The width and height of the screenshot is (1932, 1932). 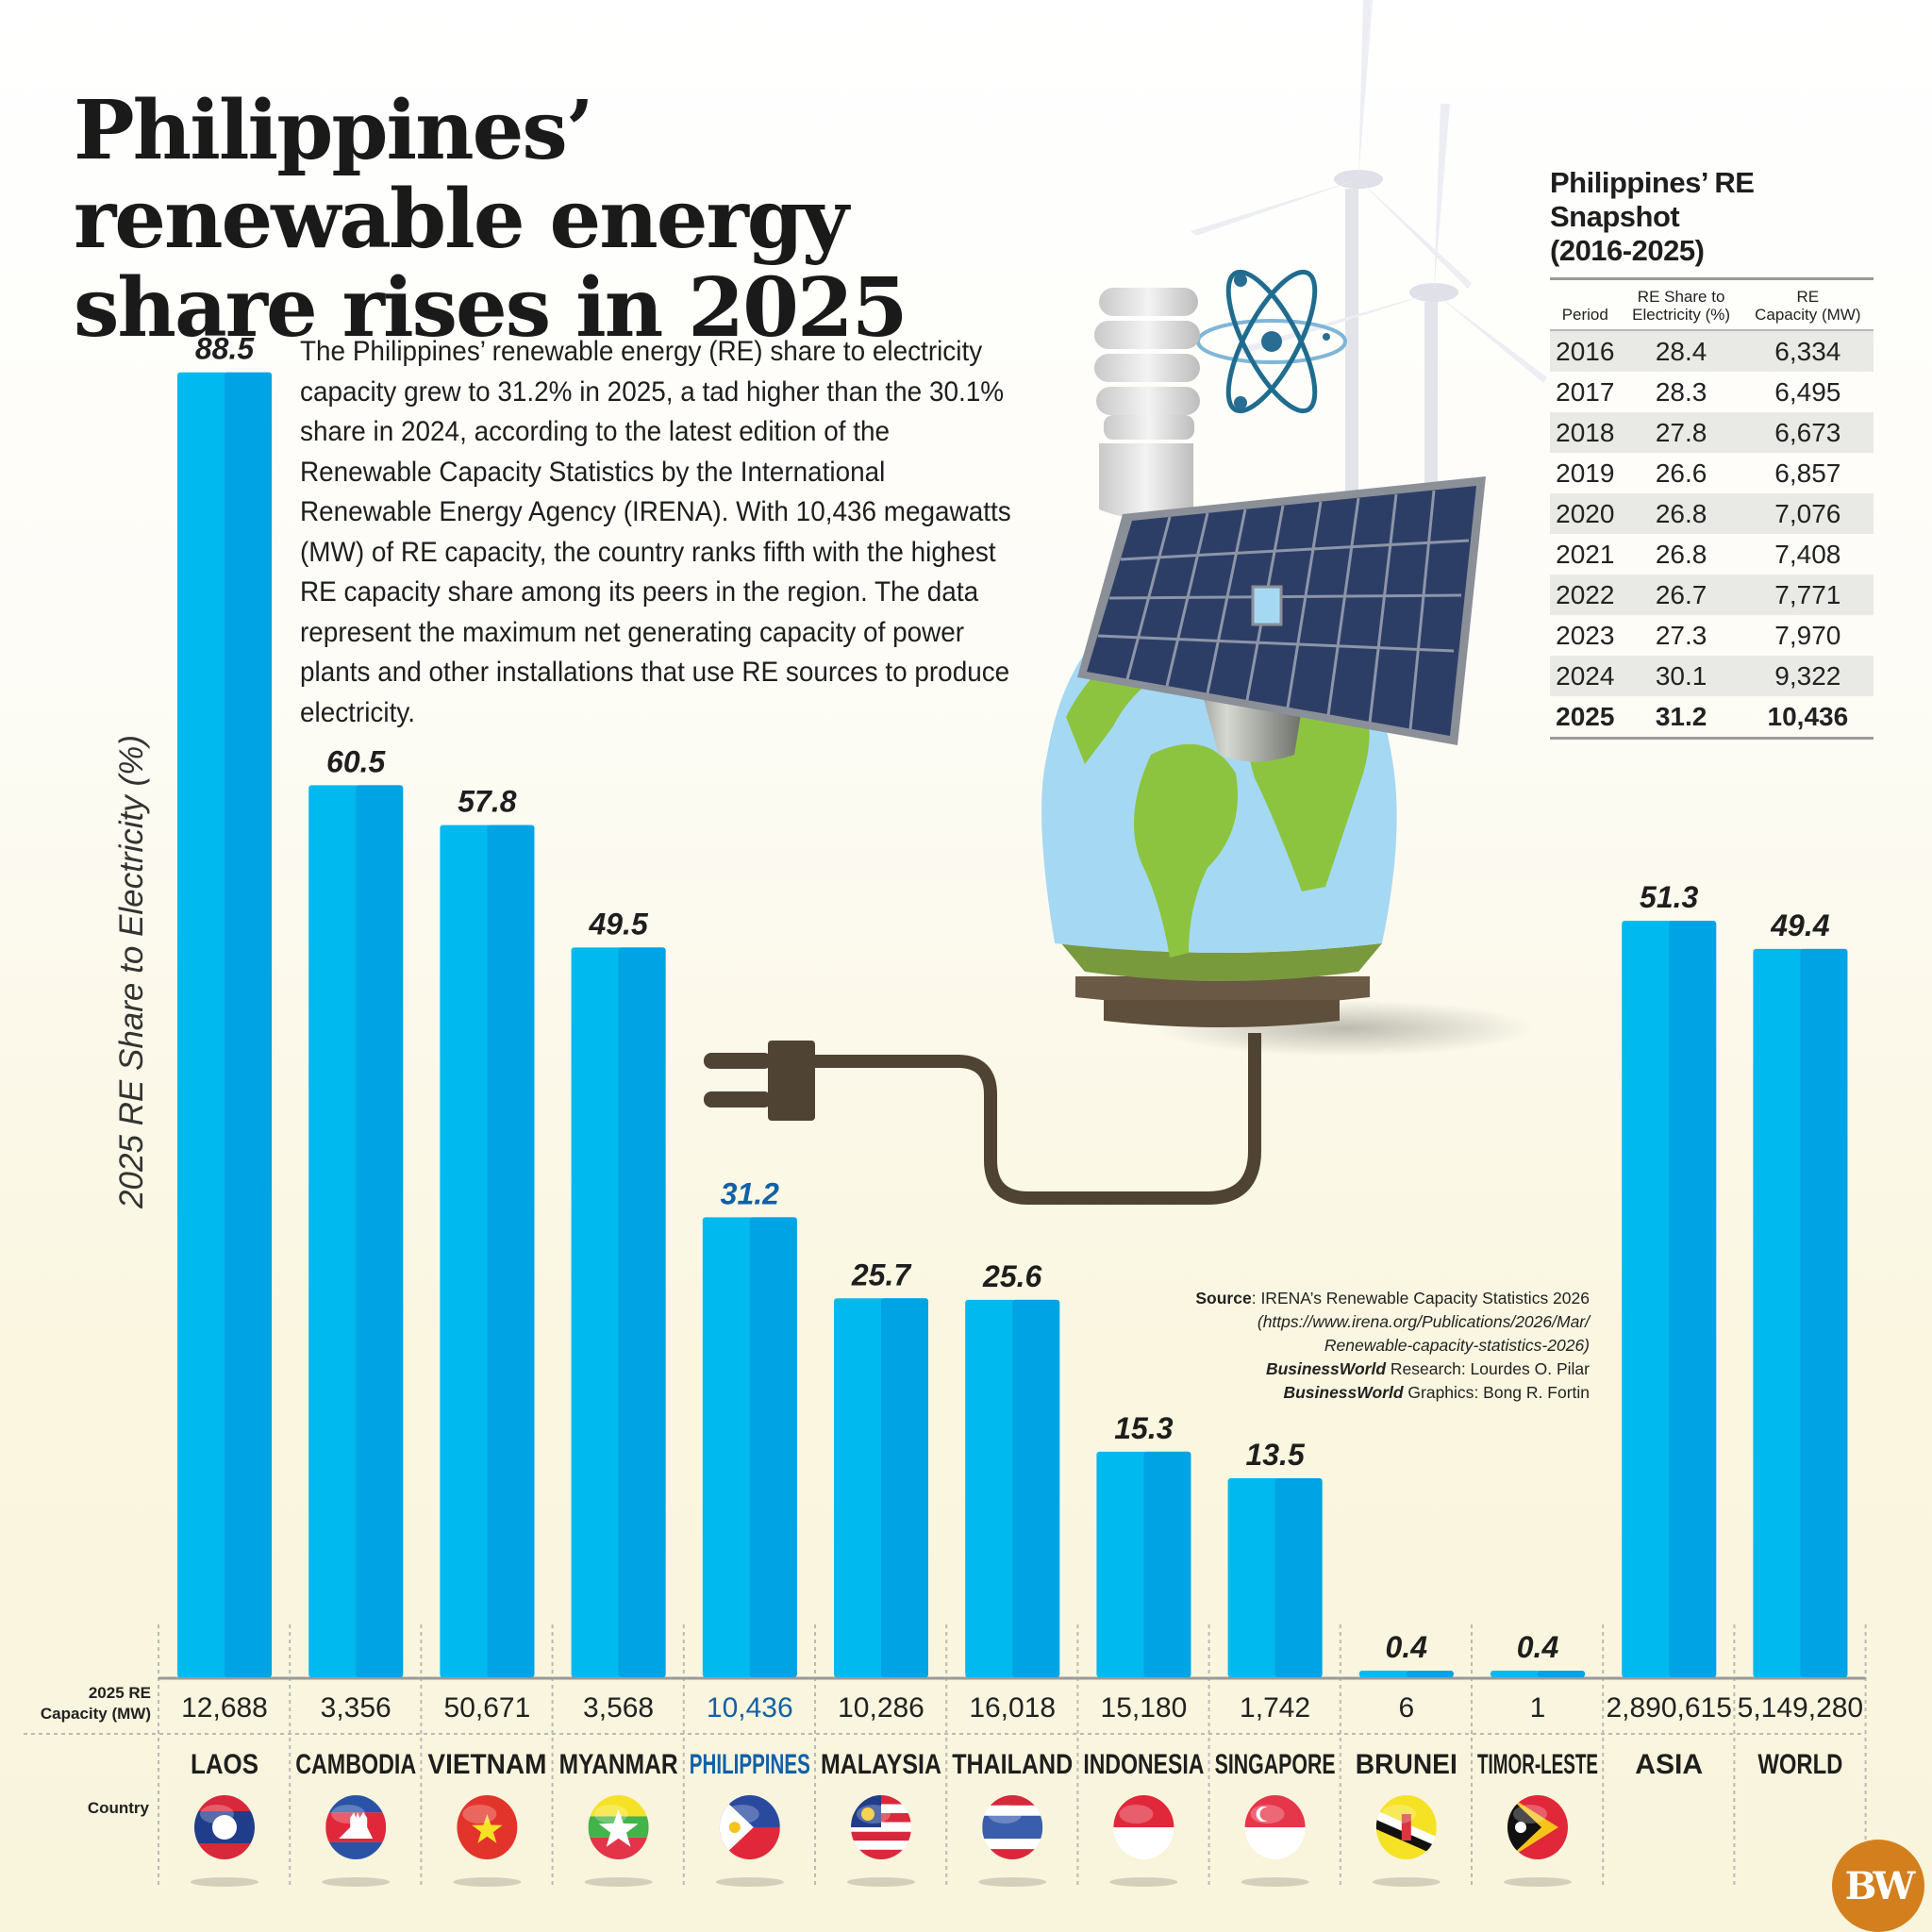 What do you see at coordinates (225, 349) in the screenshot?
I see `bar-value-label: 88.5` at bounding box center [225, 349].